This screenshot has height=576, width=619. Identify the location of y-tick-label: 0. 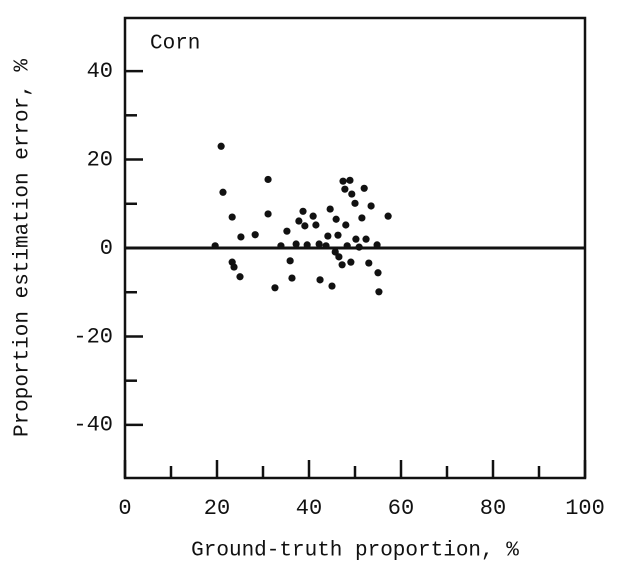
(106, 248).